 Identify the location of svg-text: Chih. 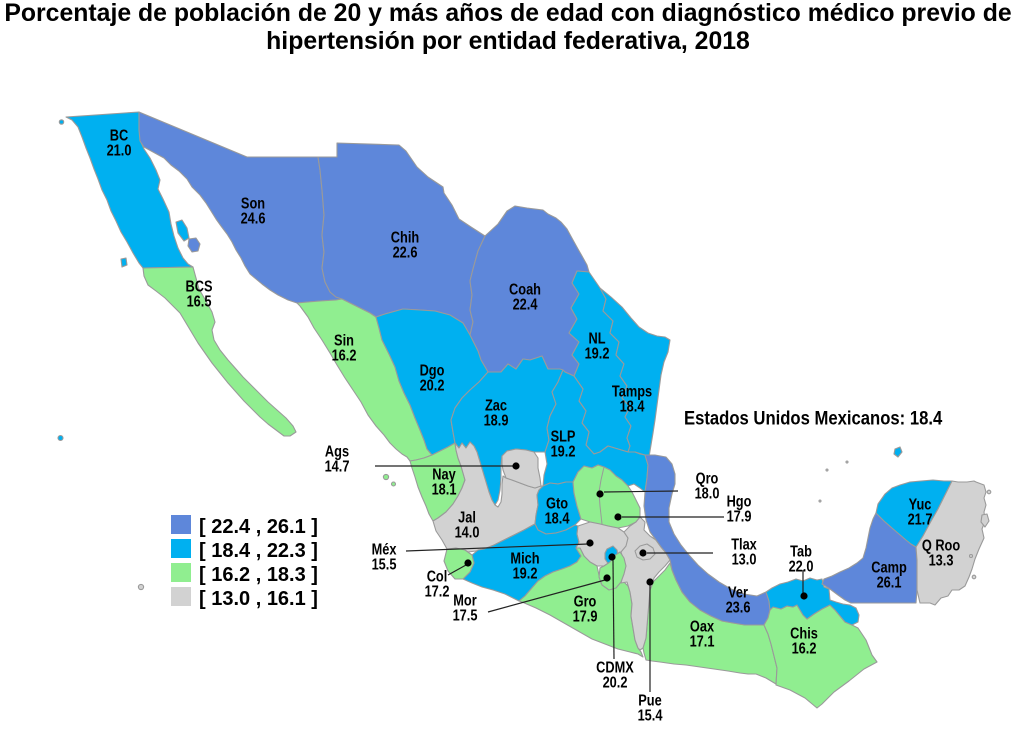
(405, 238).